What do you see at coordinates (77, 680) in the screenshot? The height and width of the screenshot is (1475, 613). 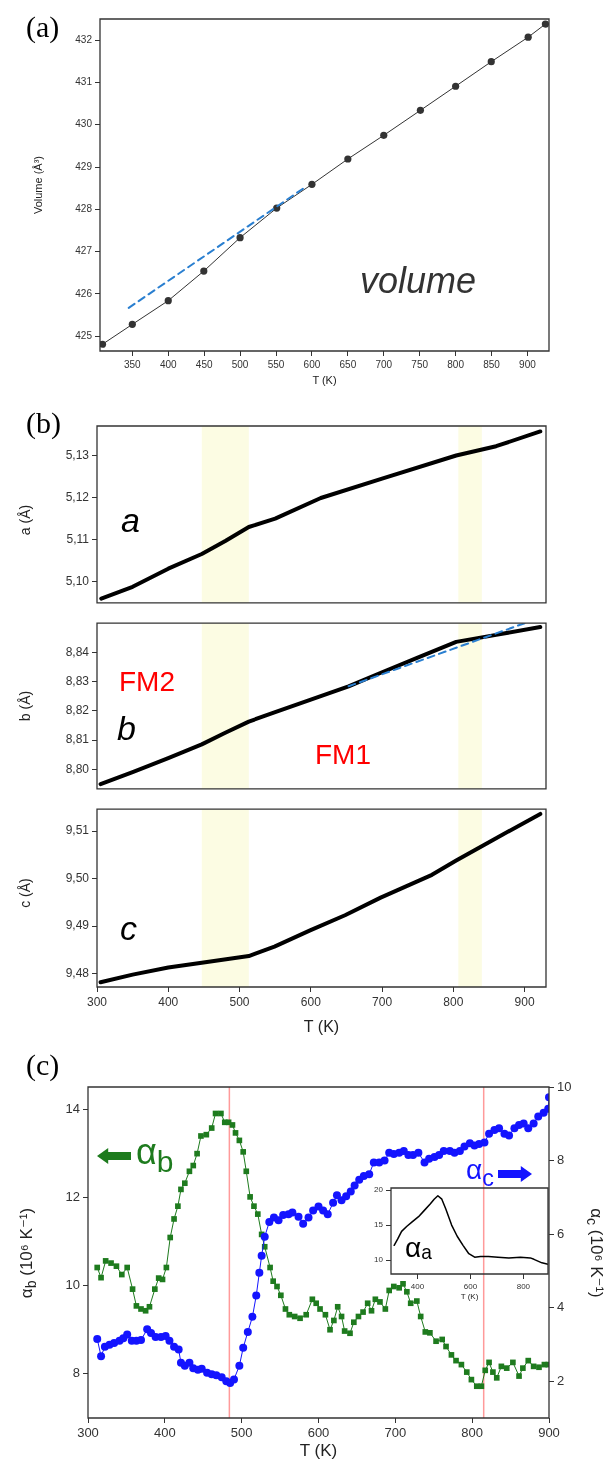 I see `y-tick-label: 8,83` at bounding box center [77, 680].